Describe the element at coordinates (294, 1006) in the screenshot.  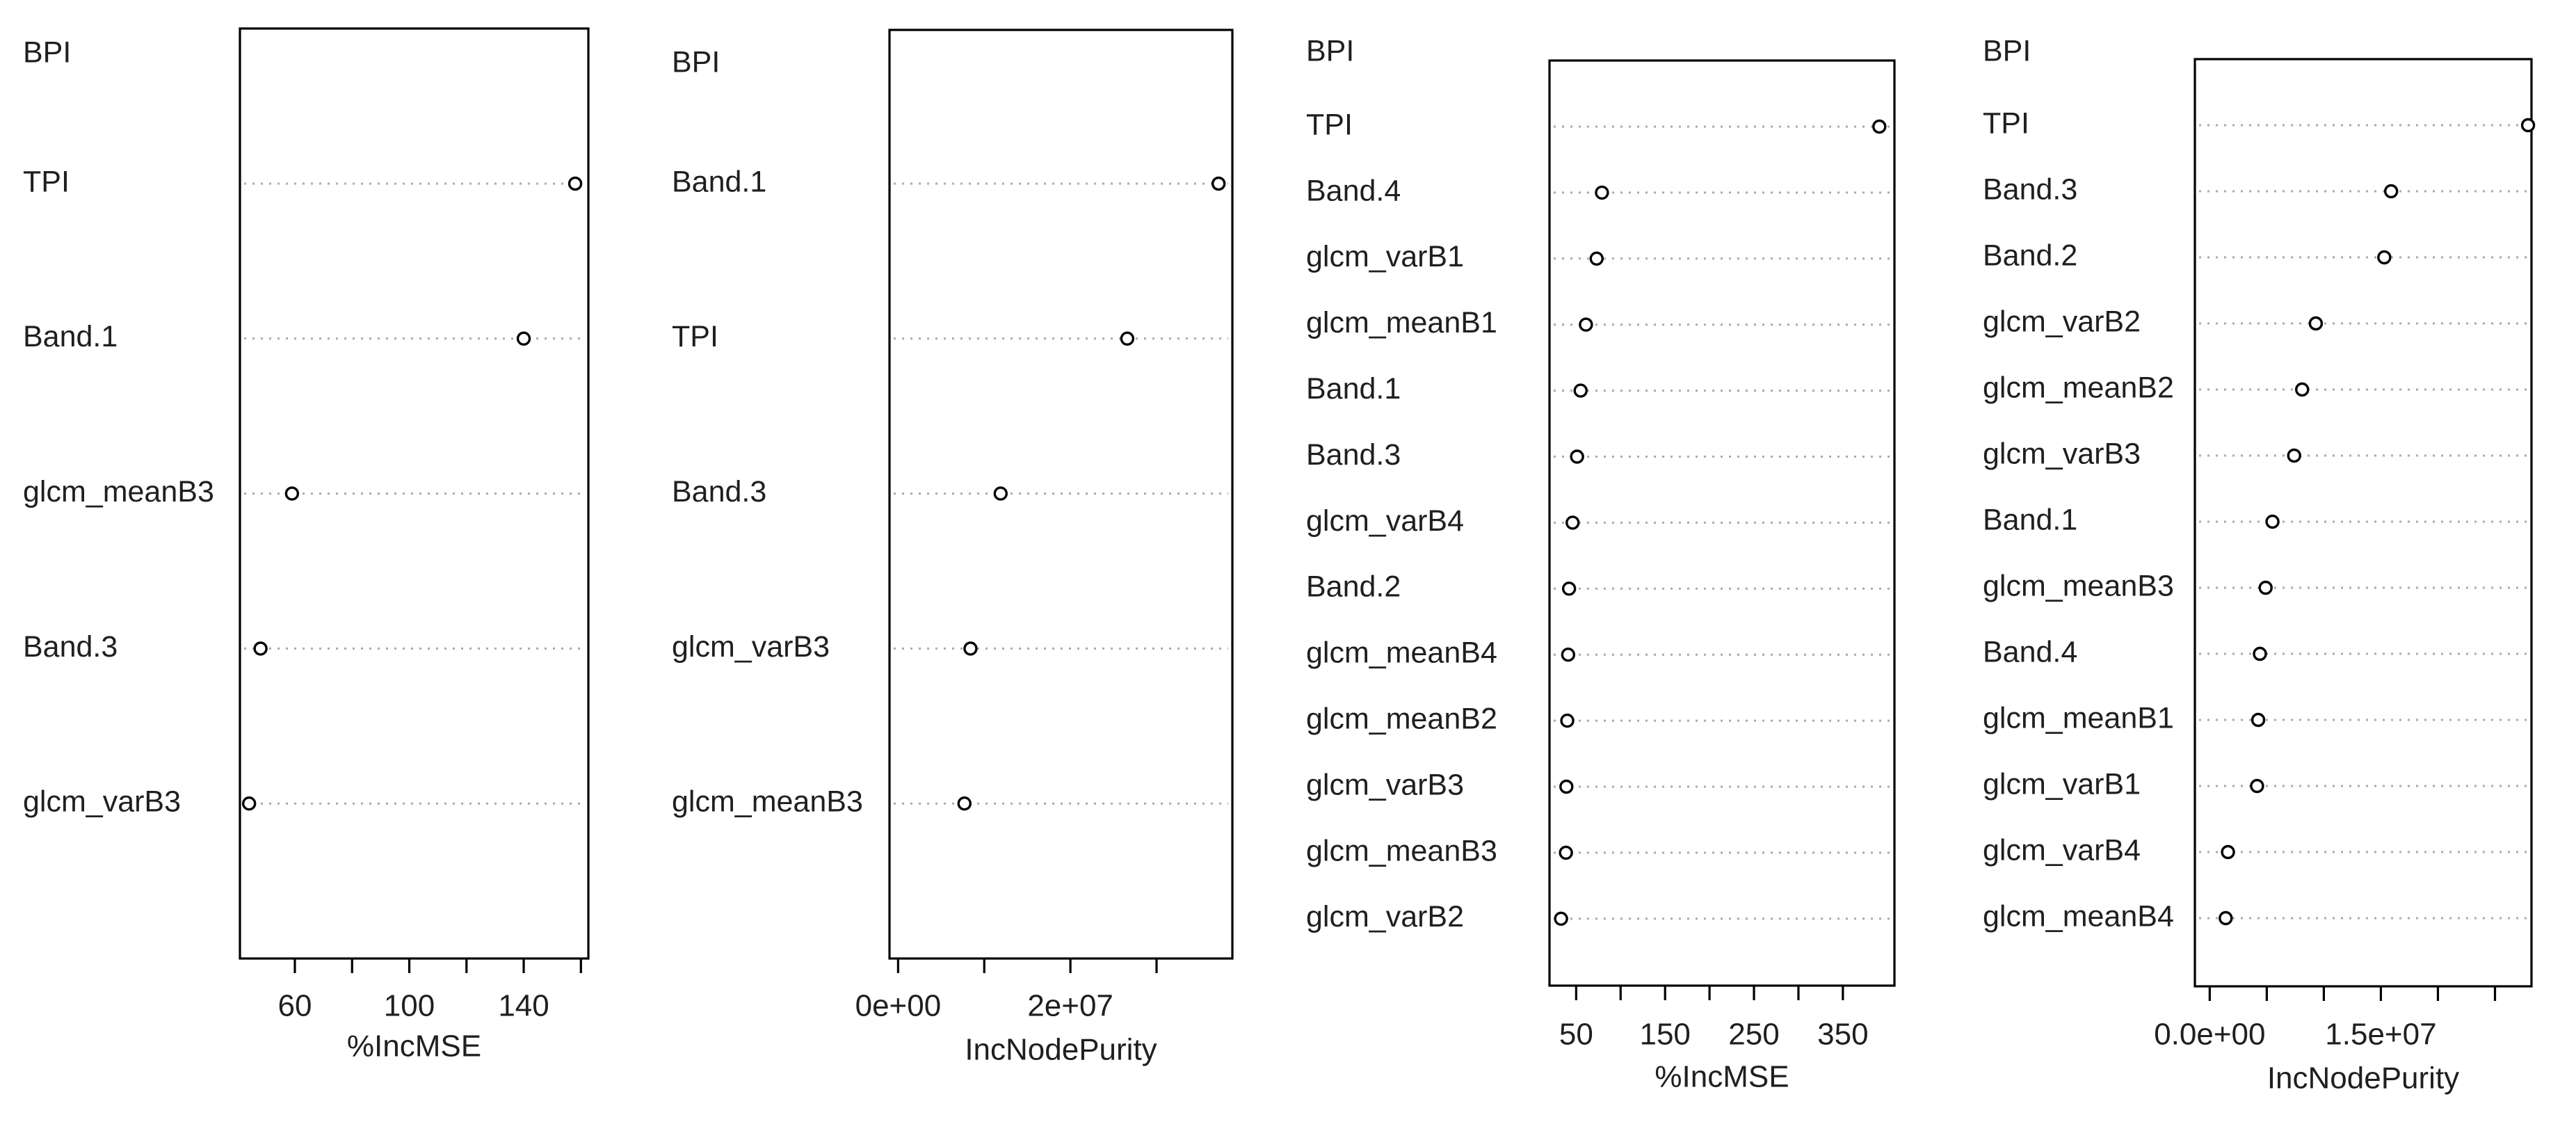
I see `x-tick-label: 60` at that location.